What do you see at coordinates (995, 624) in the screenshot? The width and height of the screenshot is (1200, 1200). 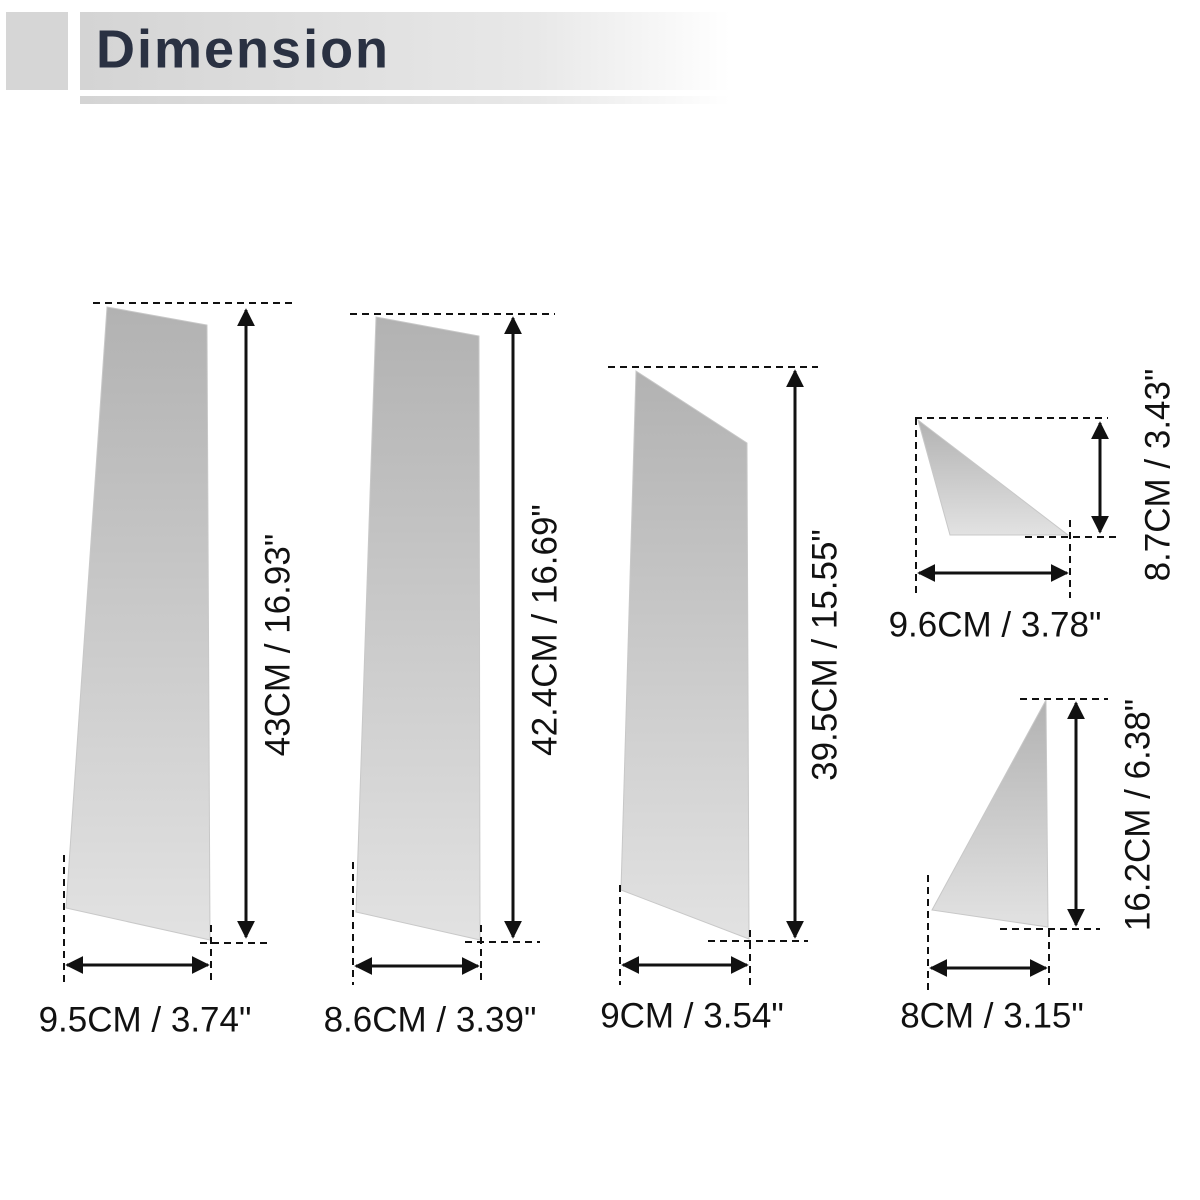 I see `width-label: 9.6CM / 3.78"` at bounding box center [995, 624].